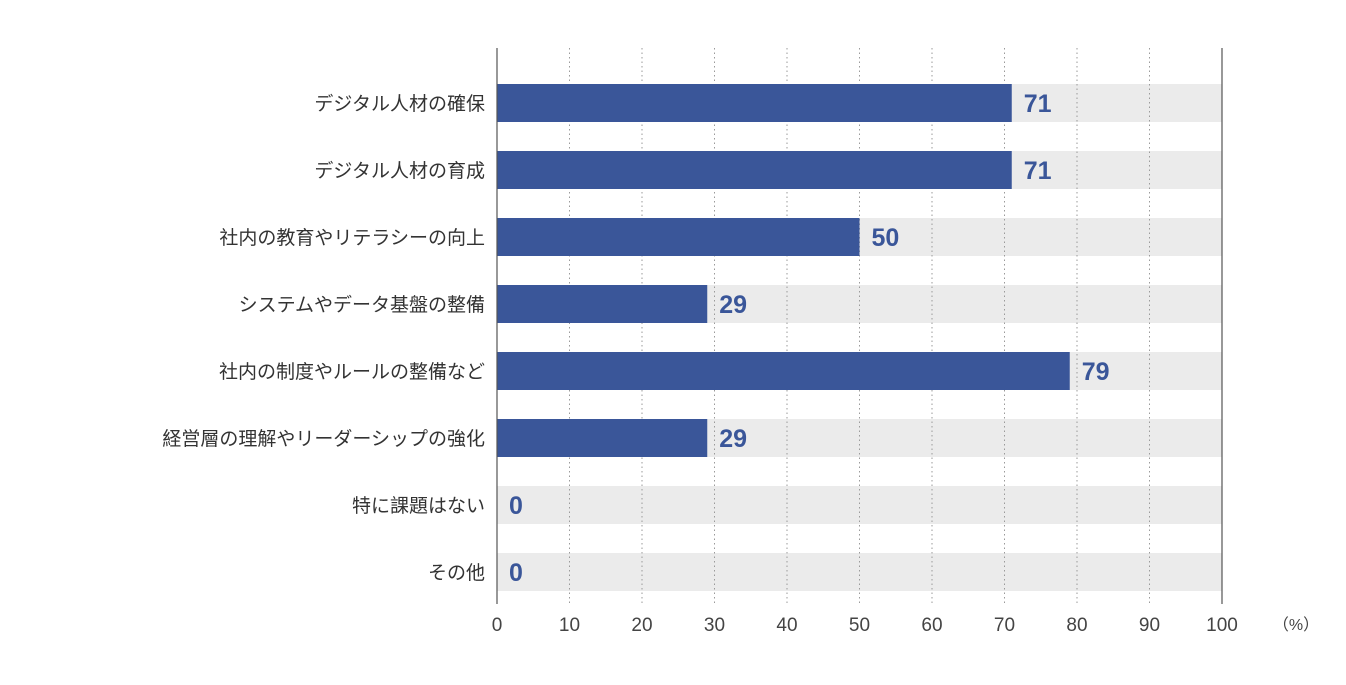 The height and width of the screenshot is (685, 1346). I want to click on value-label: 50, so click(886, 238).